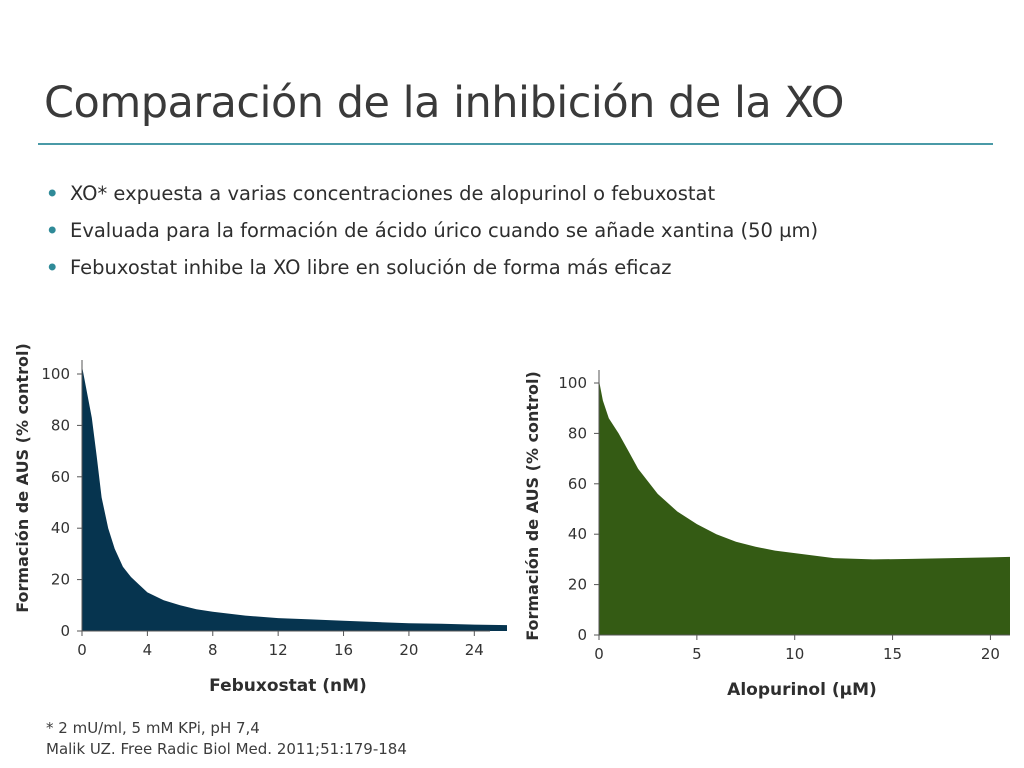 The image size is (1024, 768). Describe the element at coordinates (802, 690) in the screenshot. I see `alopurinol-x-axis-label: Alopurinol (µM)` at that location.